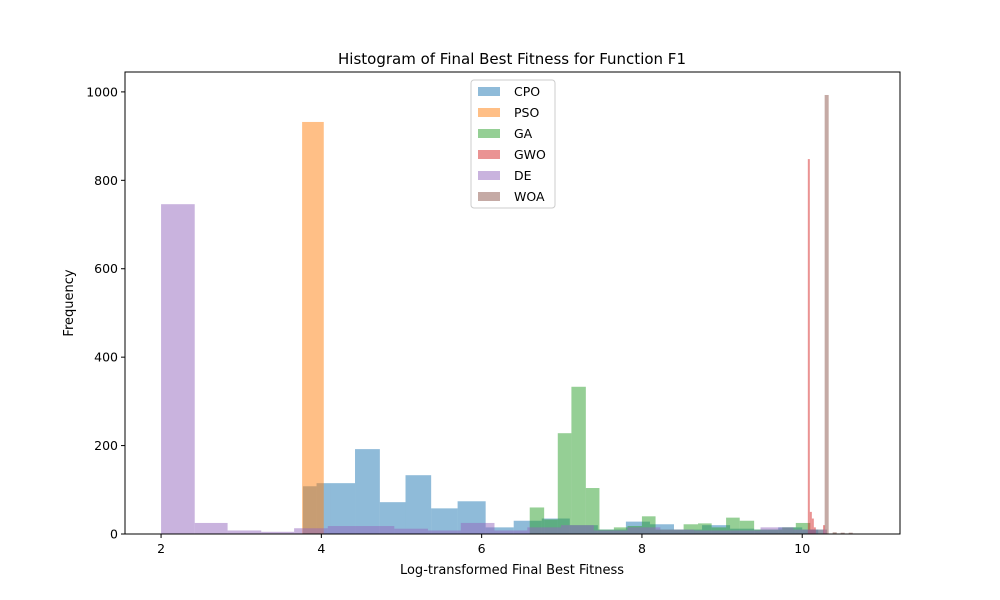  What do you see at coordinates (816, 346) in the screenshot?
I see `series-gwo` at bounding box center [816, 346].